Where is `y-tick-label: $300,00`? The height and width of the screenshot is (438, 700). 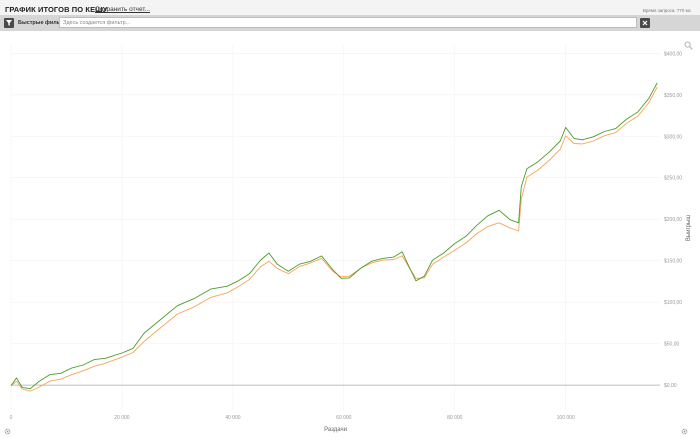
y-tick-label: $300,00 is located at coordinates (673, 137).